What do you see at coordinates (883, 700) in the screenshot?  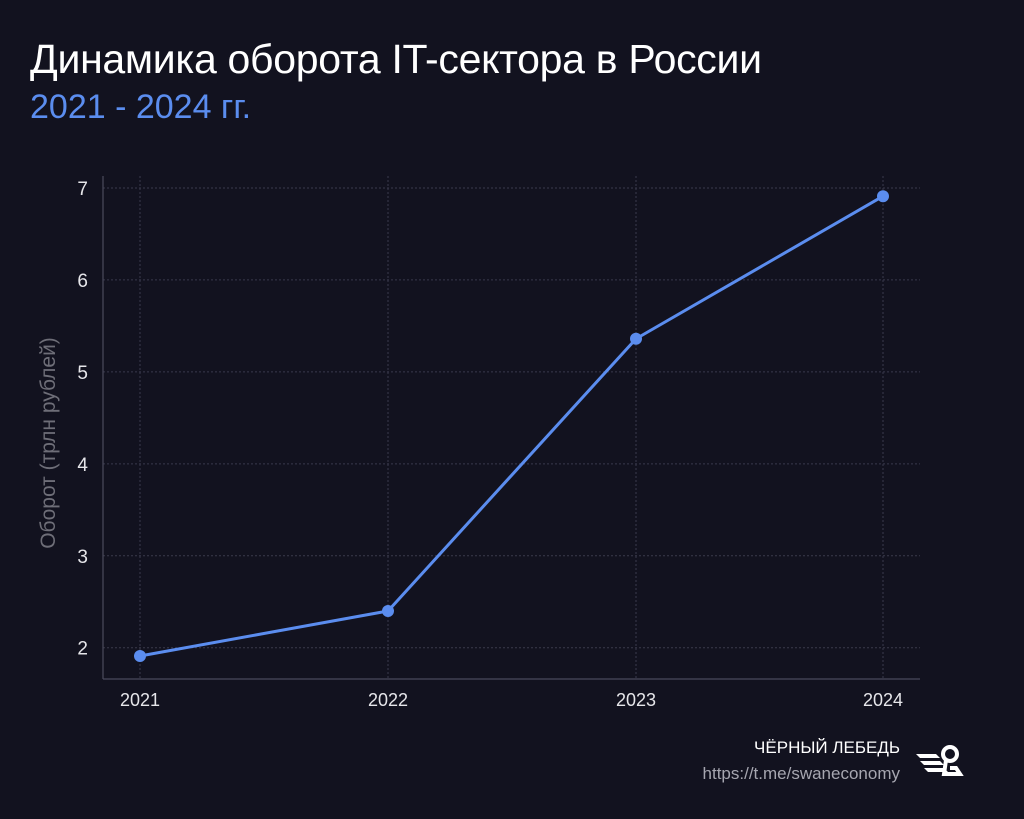 I see `x-tick-label: 2024` at bounding box center [883, 700].